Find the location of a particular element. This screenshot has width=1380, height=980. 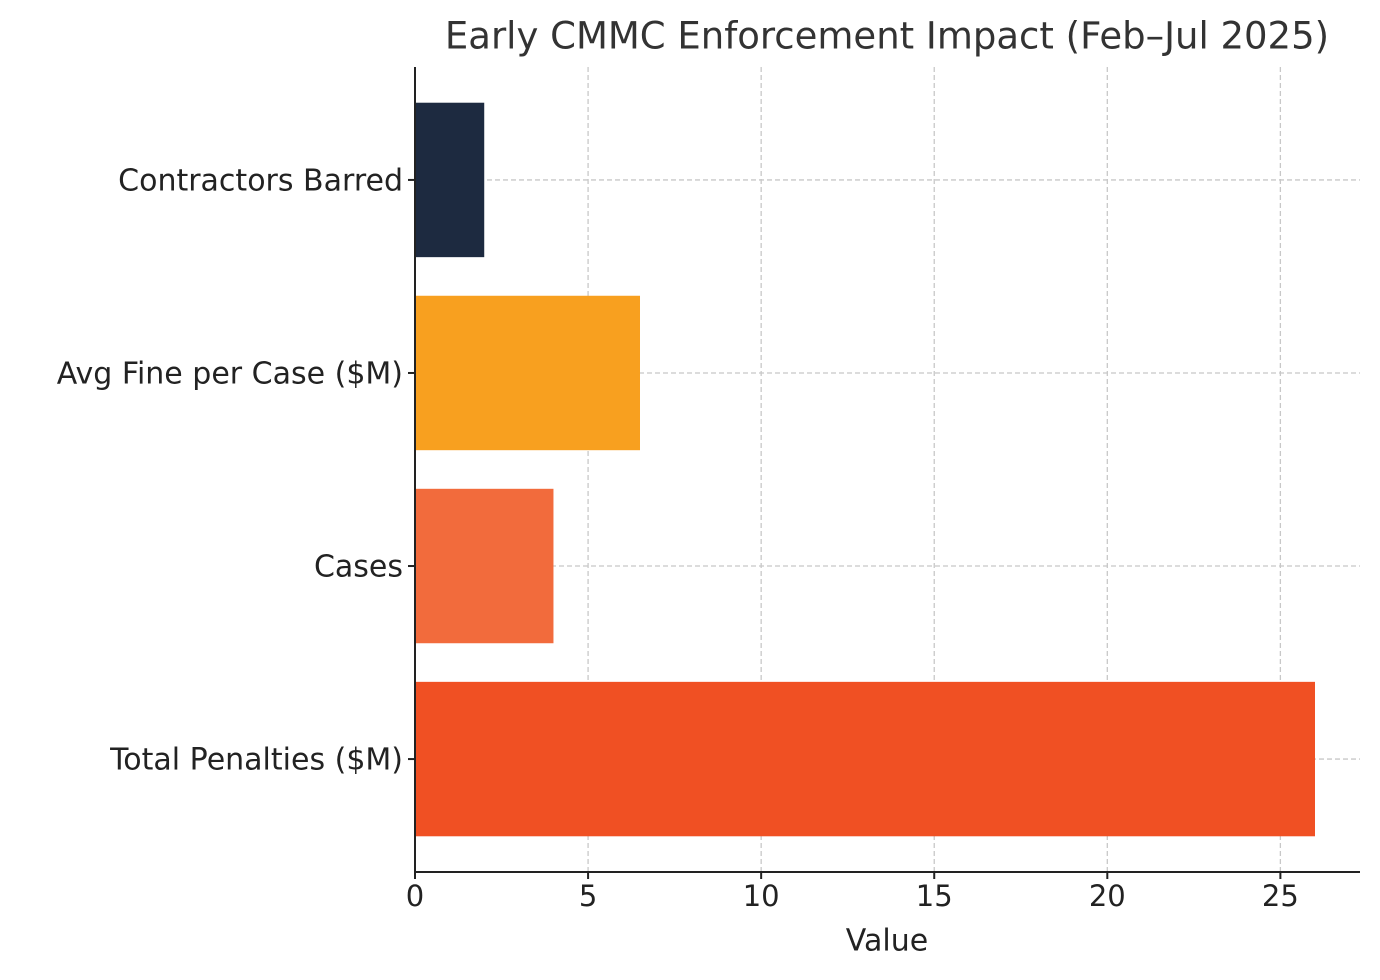

x-tick-label: 15 is located at coordinates (934, 896).